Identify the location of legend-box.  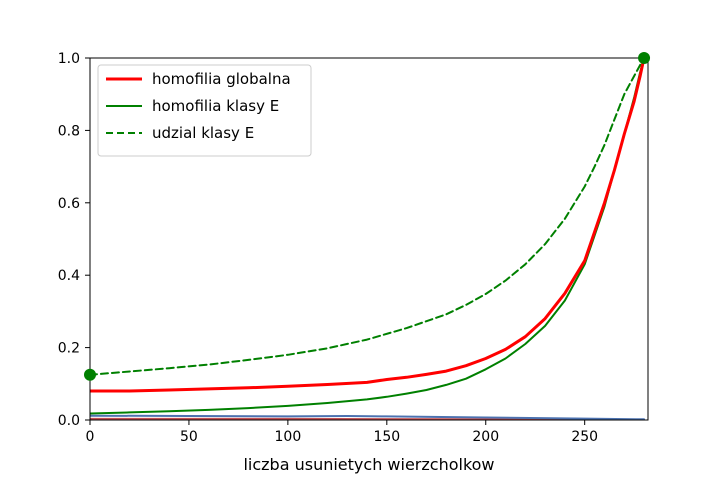
(204, 110).